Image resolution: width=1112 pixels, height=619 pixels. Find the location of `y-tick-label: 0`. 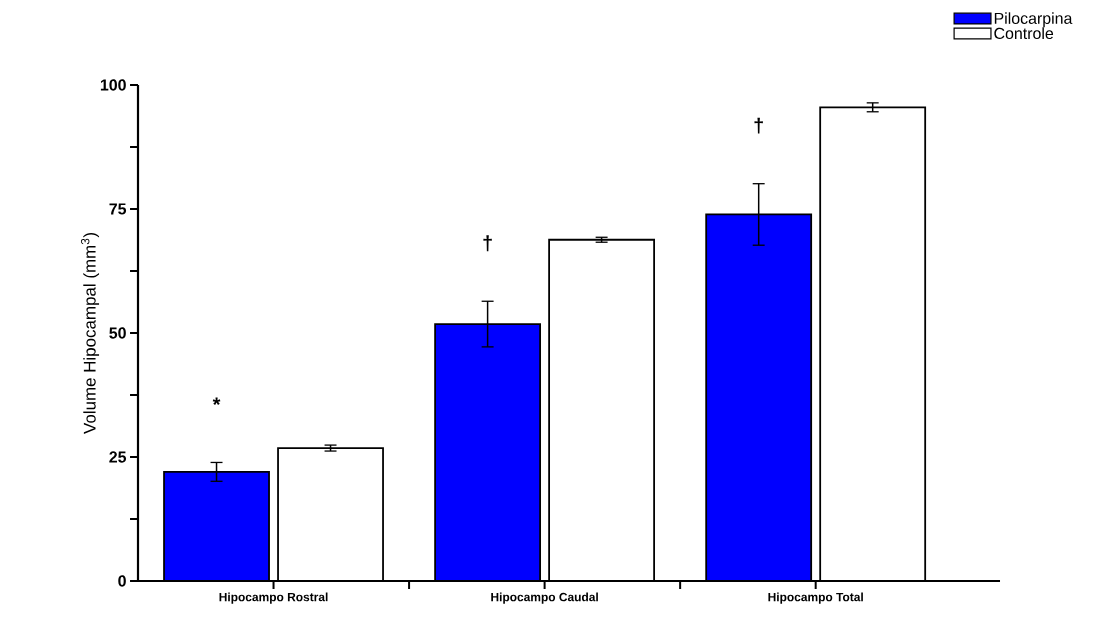

y-tick-label: 0 is located at coordinates (122, 581).